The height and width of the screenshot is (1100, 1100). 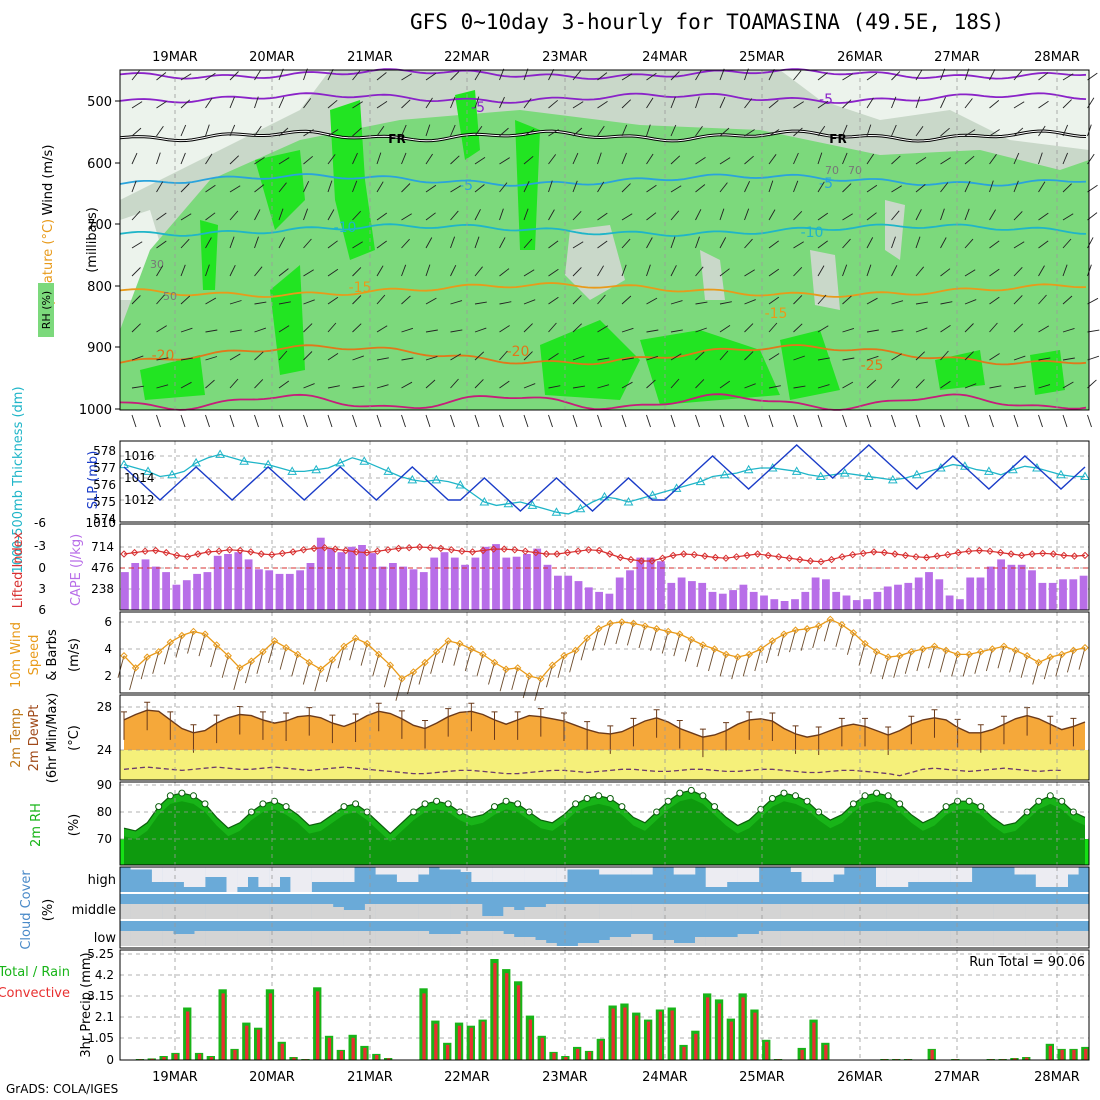 I want to click on wind-tick: 4, so click(x=108, y=649).